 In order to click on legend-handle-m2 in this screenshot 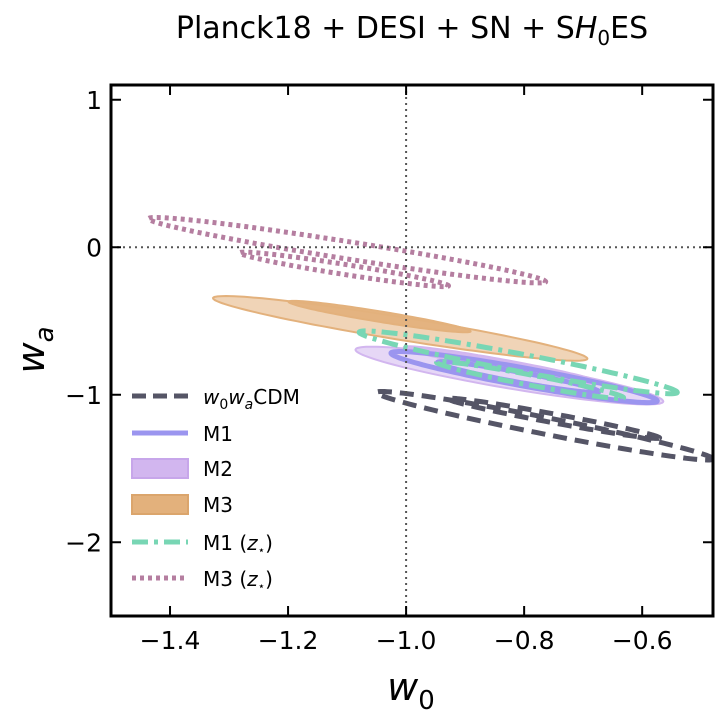, I will do `click(160, 468)`.